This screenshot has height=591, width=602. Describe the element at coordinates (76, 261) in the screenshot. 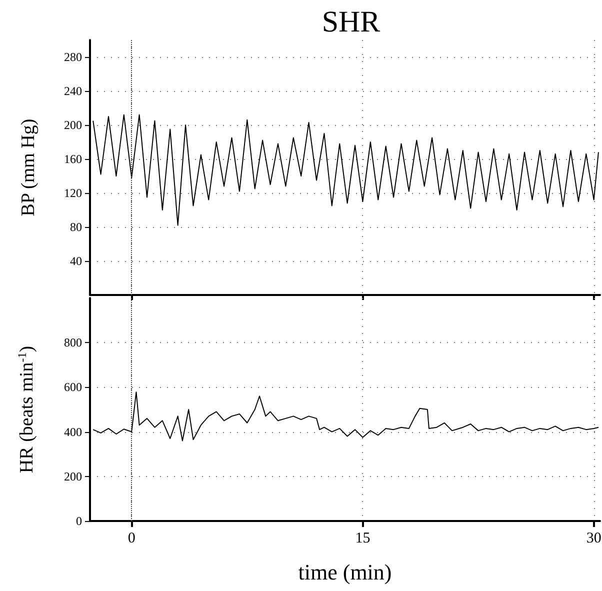

I see `y-tick-label: 40` at that location.